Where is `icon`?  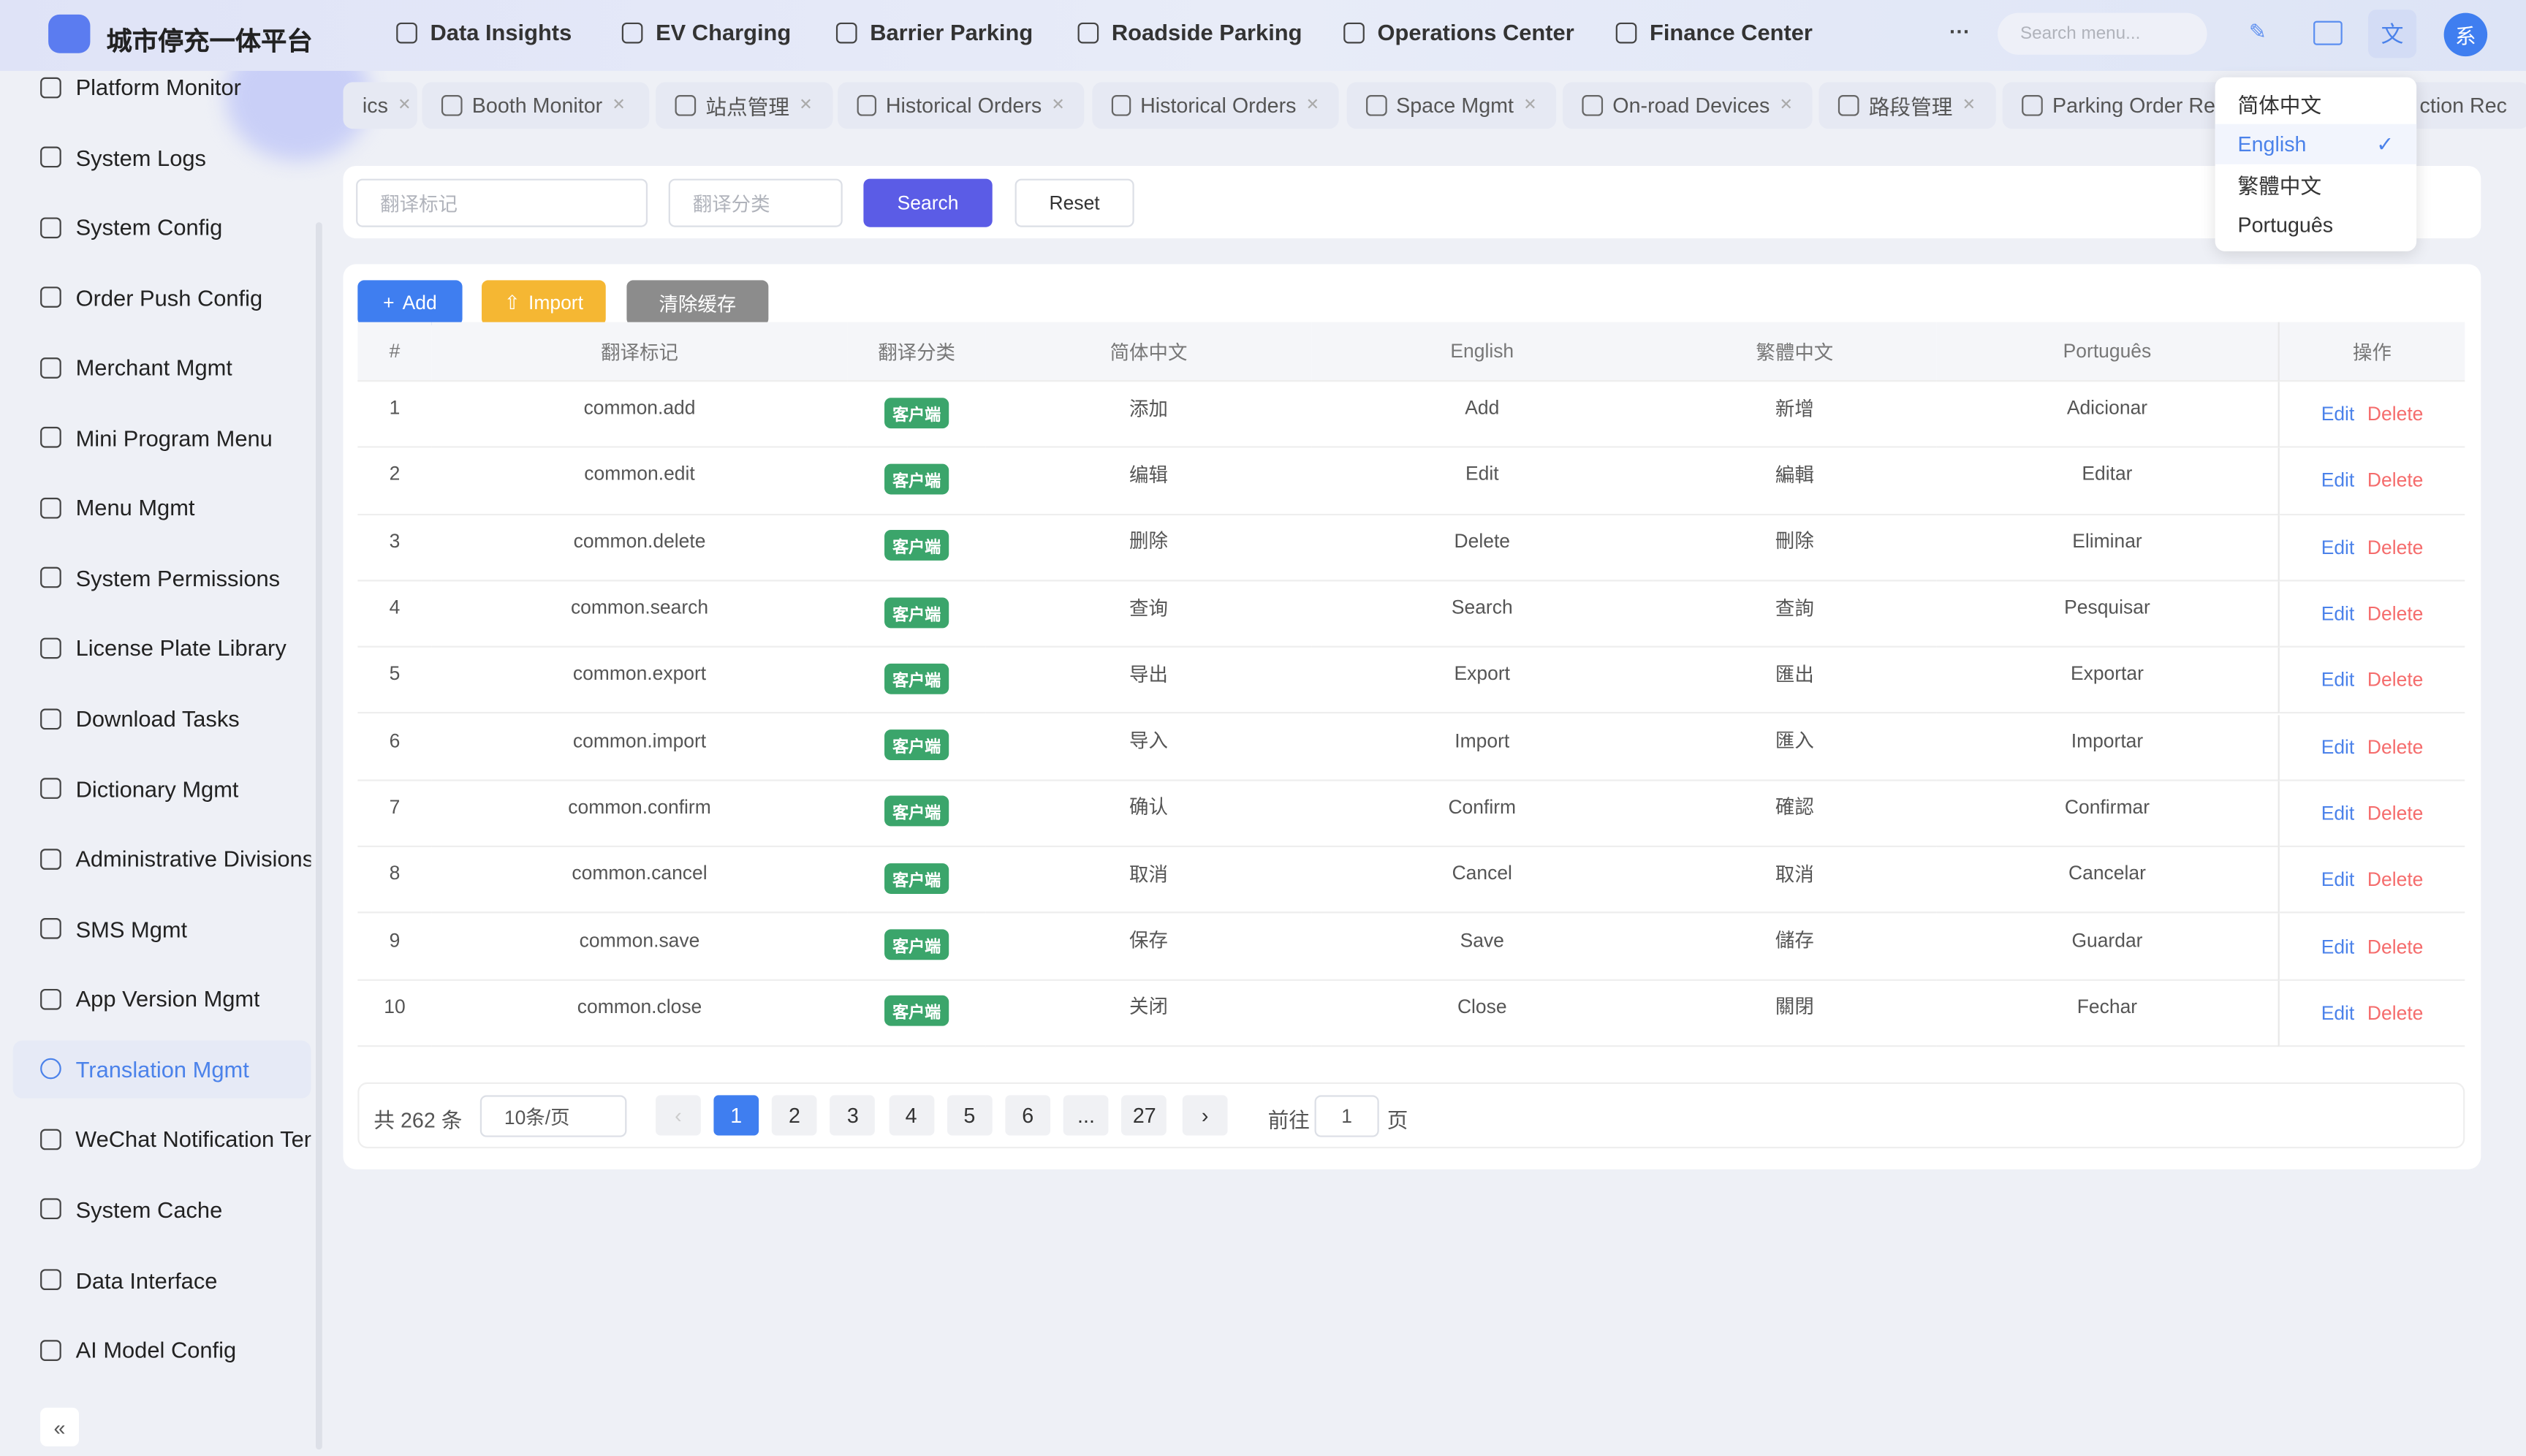 icon is located at coordinates (50, 1069).